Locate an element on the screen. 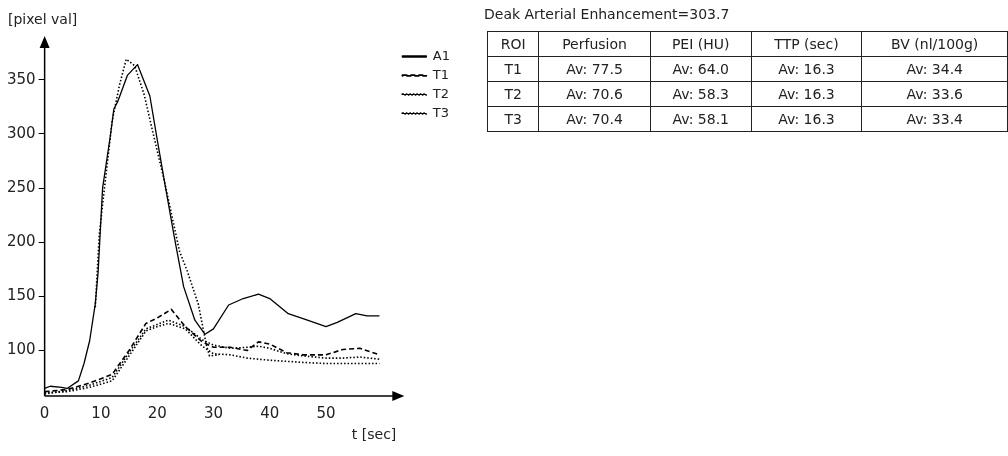 This screenshot has height=456, width=1008. text: Av: 64.0 is located at coordinates (701, 69).